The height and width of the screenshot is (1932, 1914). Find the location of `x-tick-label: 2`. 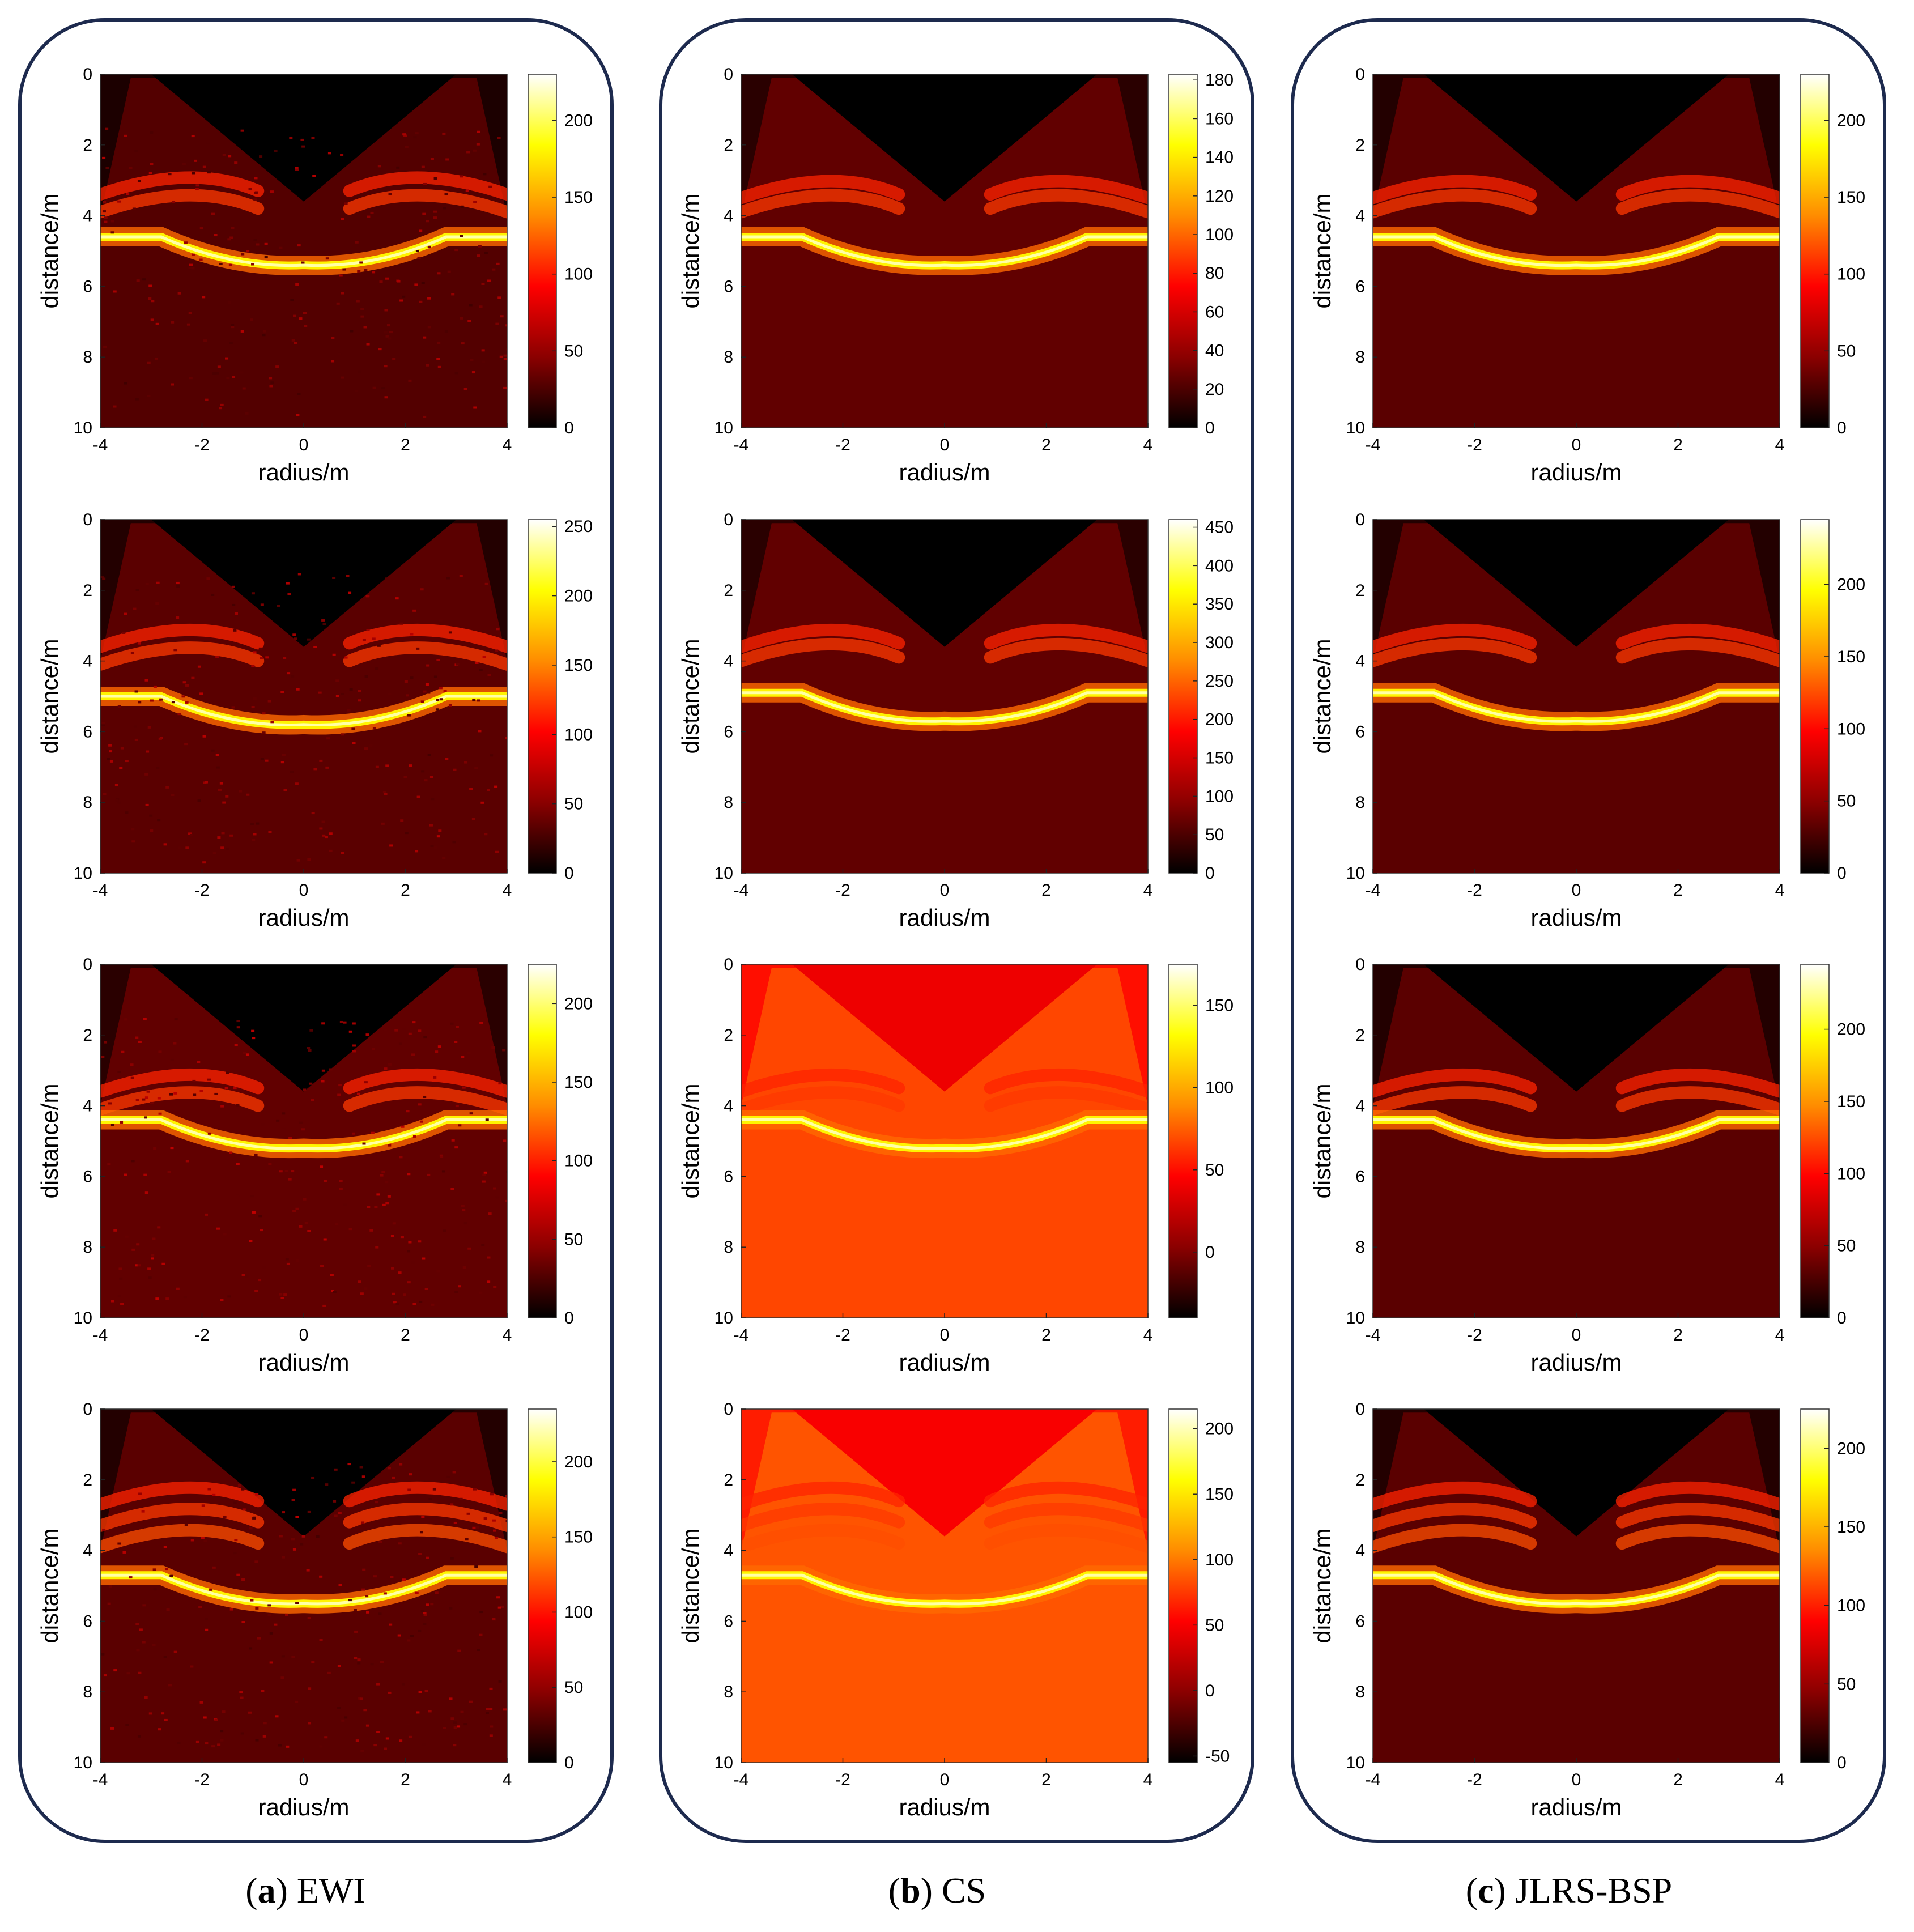

x-tick-label: 2 is located at coordinates (1678, 1780).